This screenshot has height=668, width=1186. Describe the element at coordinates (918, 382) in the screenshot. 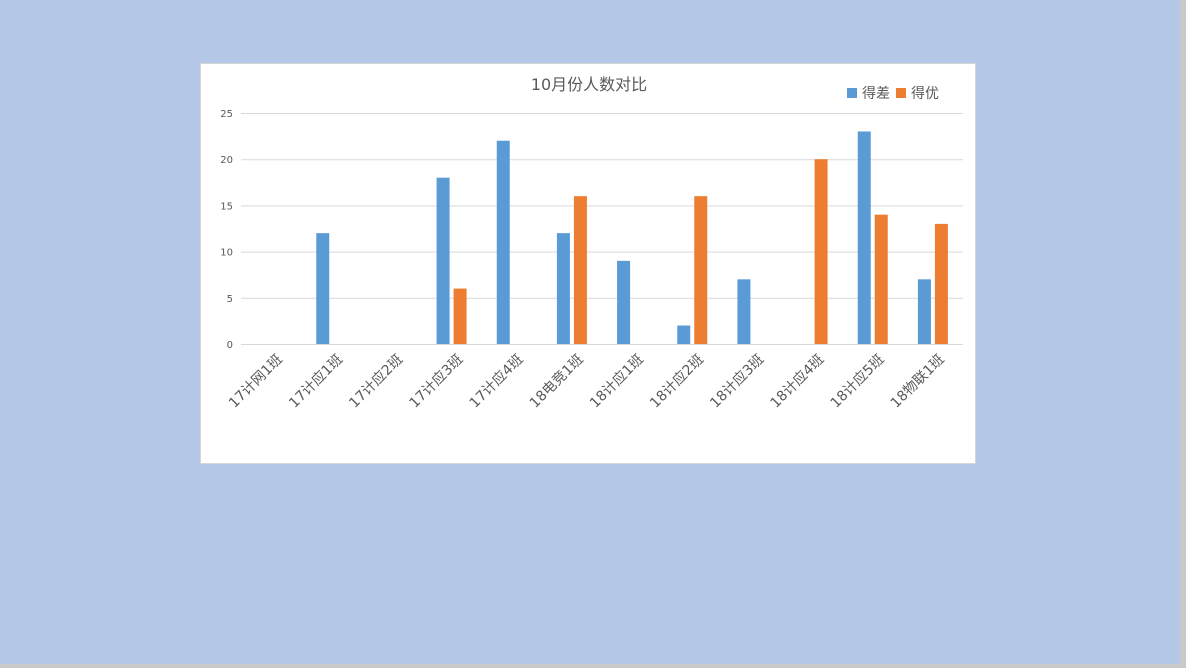

I see `x-category-label: 18物联1班` at that location.